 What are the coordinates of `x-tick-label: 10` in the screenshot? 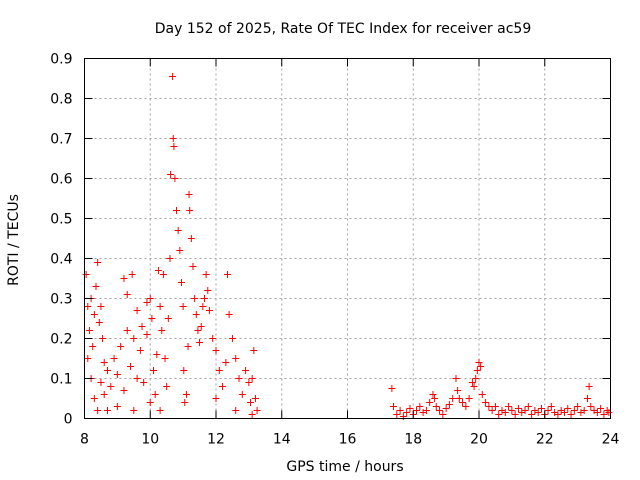 It's located at (150, 440).